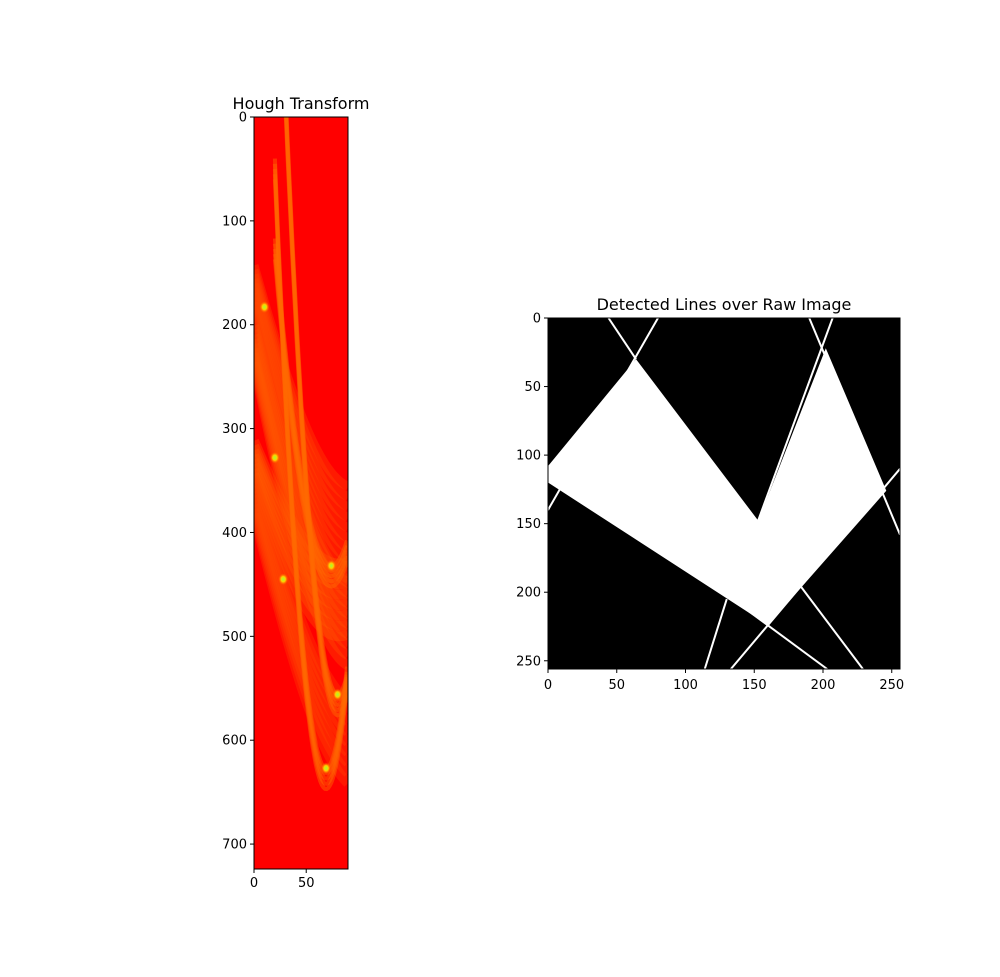 This screenshot has width=1000, height=977. Describe the element at coordinates (234, 637) in the screenshot. I see `hough-y-tick-label: 500` at that location.